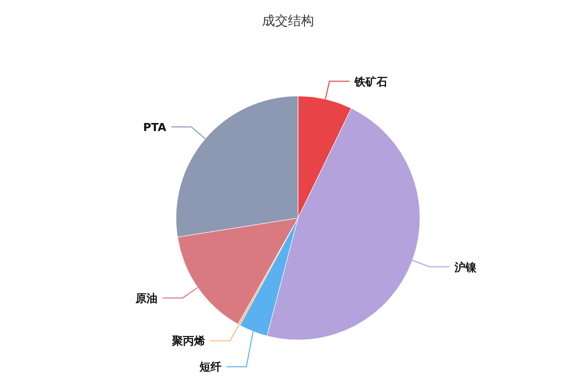 This screenshot has height=387, width=577. Describe the element at coordinates (210, 367) in the screenshot. I see `slice-label: 短纤` at that location.